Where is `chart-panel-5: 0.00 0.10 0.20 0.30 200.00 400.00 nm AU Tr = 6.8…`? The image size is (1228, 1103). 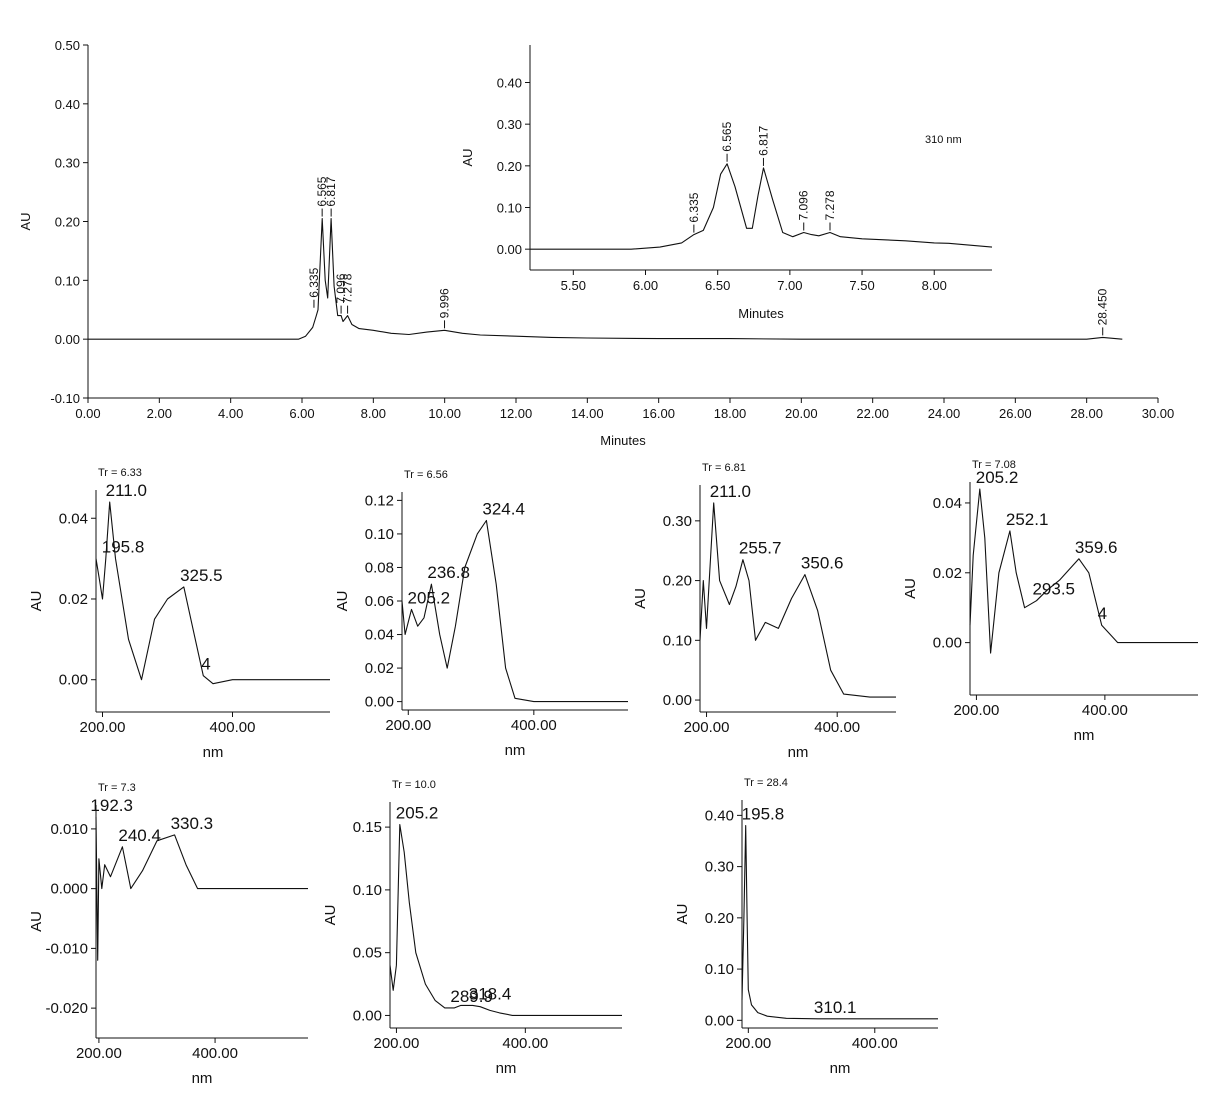
chart-panel-5: 0.00 0.10 0.20 0.30 200.00 400.00 nm AU Tr = 6.8… is located at coordinates (764, 611).